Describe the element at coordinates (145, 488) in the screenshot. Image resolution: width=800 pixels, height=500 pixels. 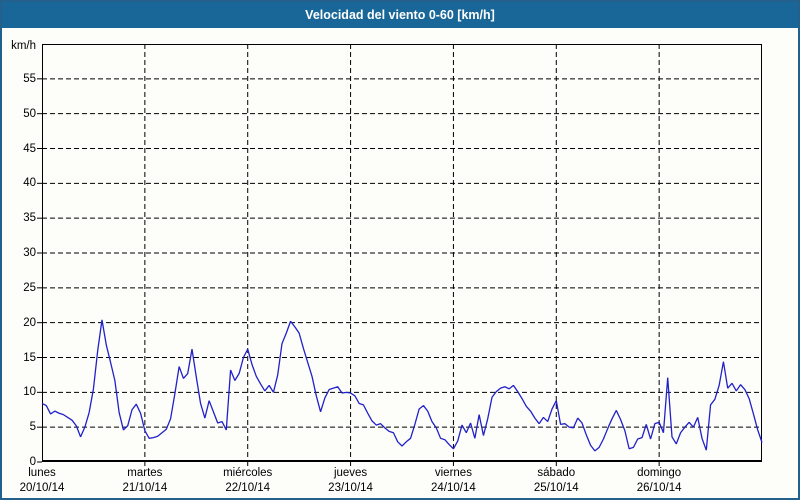
I see `day-date: 21/10/14` at that location.